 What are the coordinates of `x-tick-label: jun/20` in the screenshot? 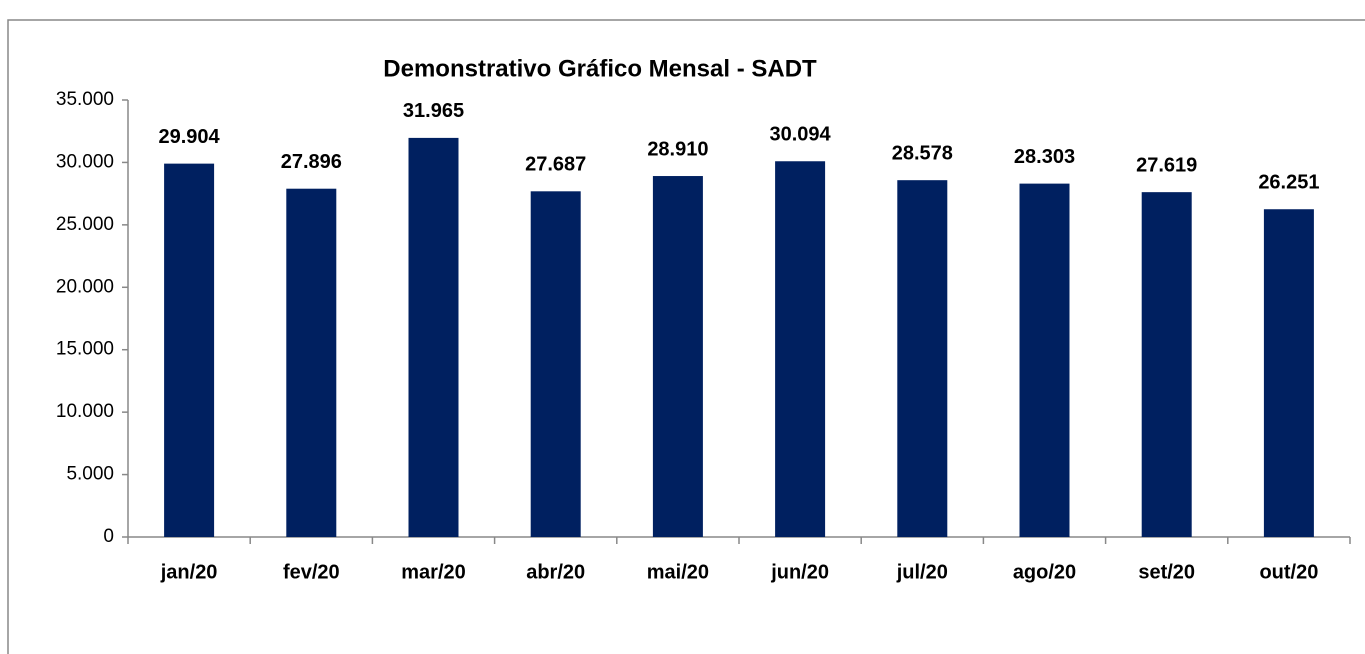 It's located at (799, 572).